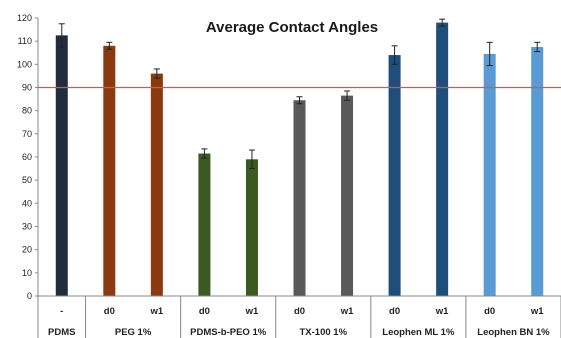  What do you see at coordinates (29, 296) in the screenshot?
I see `y-tick-label: 0` at bounding box center [29, 296].